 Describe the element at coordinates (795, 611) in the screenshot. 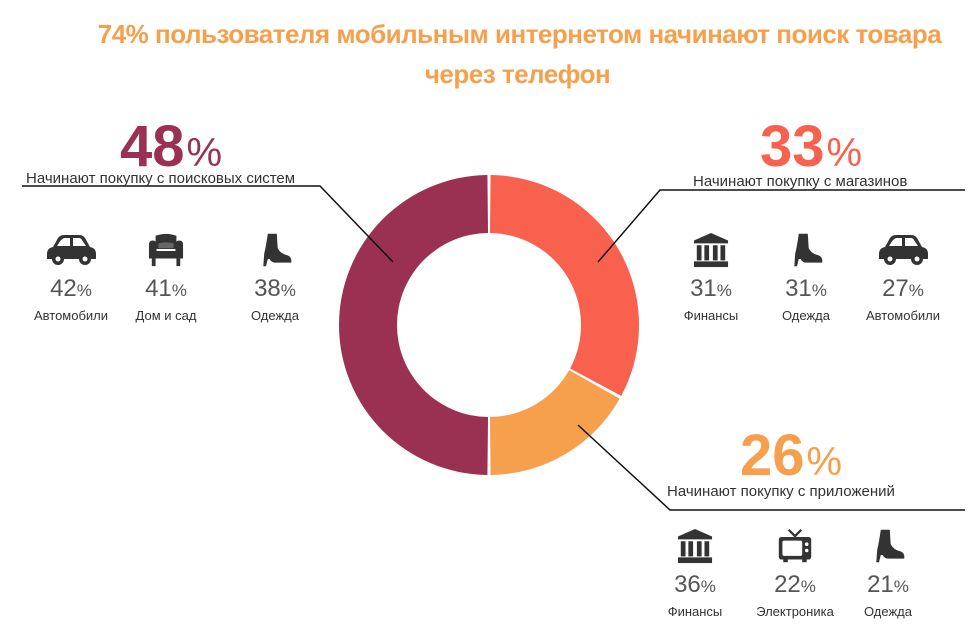

I see `item-label: Электроника` at that location.